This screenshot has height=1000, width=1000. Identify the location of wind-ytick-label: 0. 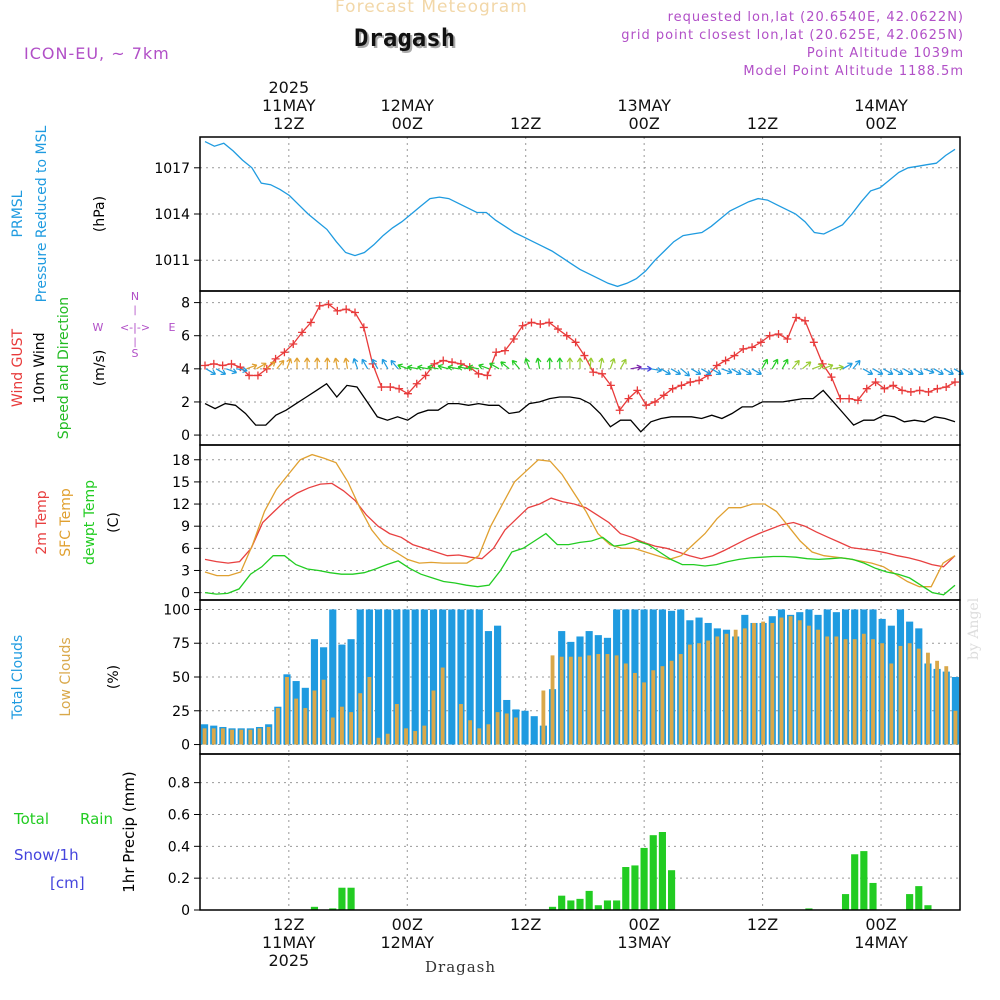
(185, 436).